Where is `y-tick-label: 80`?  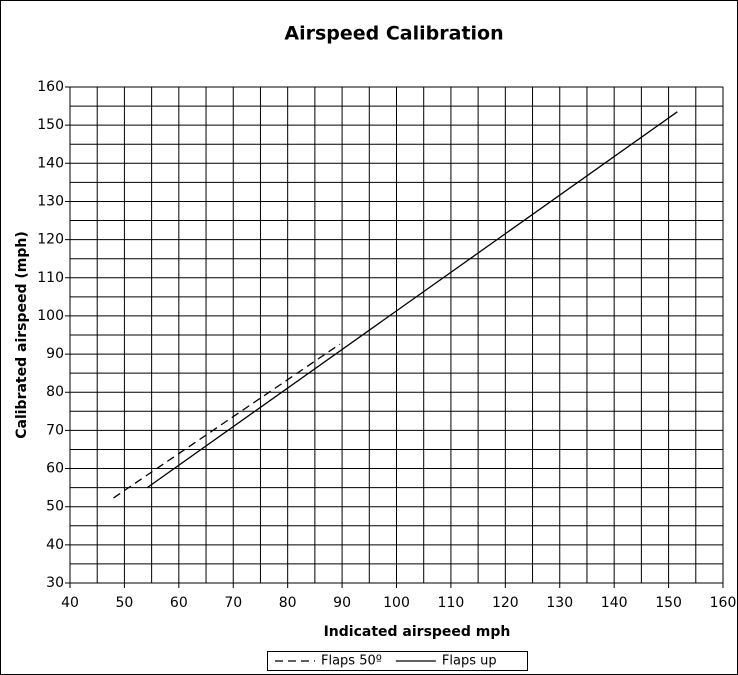
y-tick-label: 80 is located at coordinates (55, 392).